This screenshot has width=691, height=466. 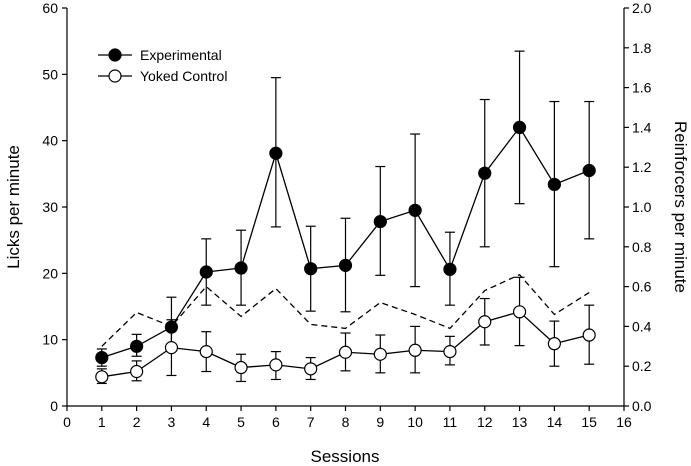 I want to click on x-tick-label: 14, so click(x=555, y=422).